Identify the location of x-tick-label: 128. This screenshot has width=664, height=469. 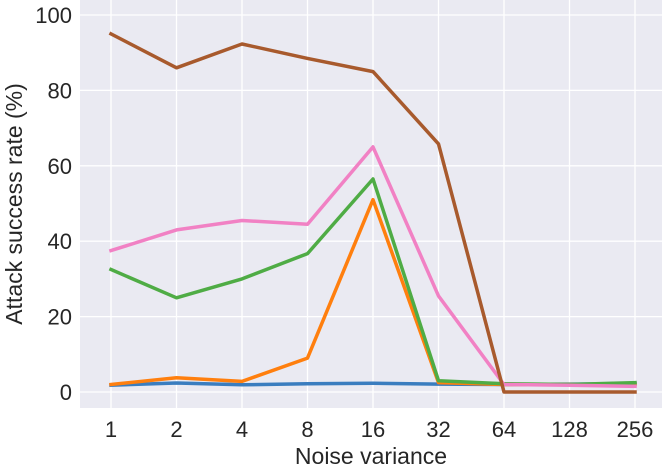
(569, 429).